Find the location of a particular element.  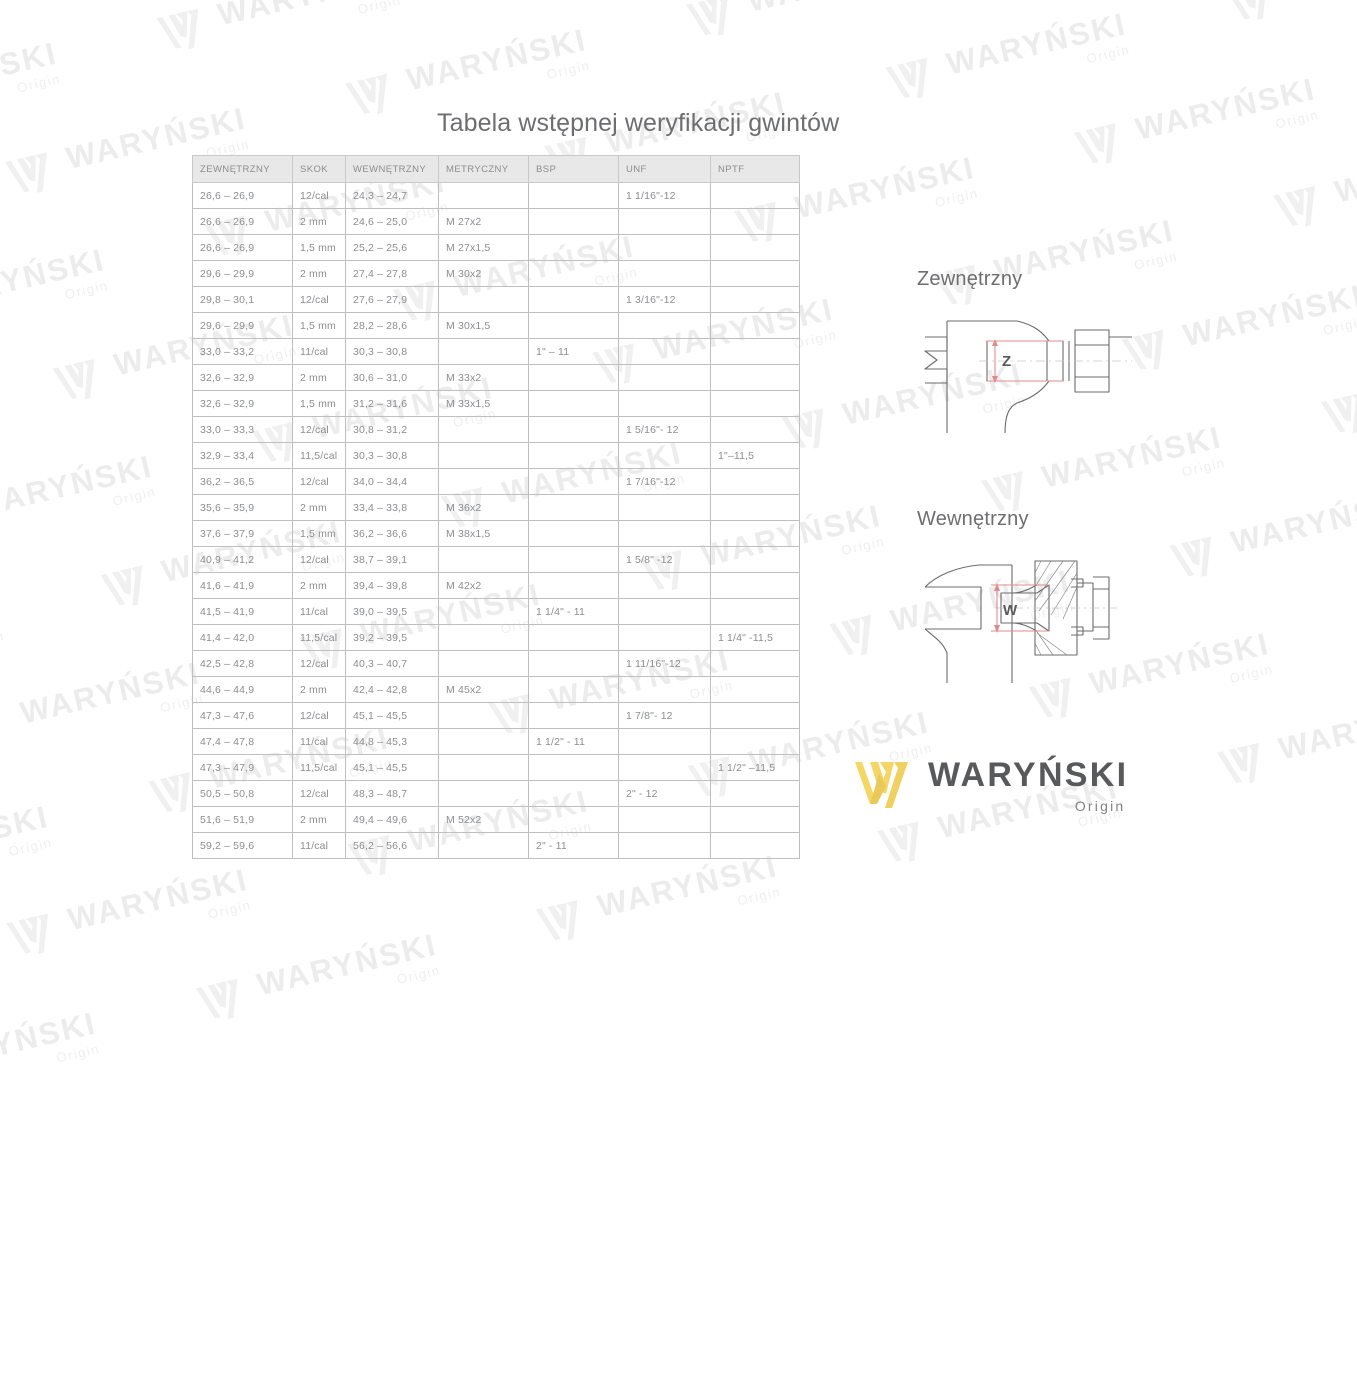

table-cell: 41,4 – 42,0 is located at coordinates (242, 637).